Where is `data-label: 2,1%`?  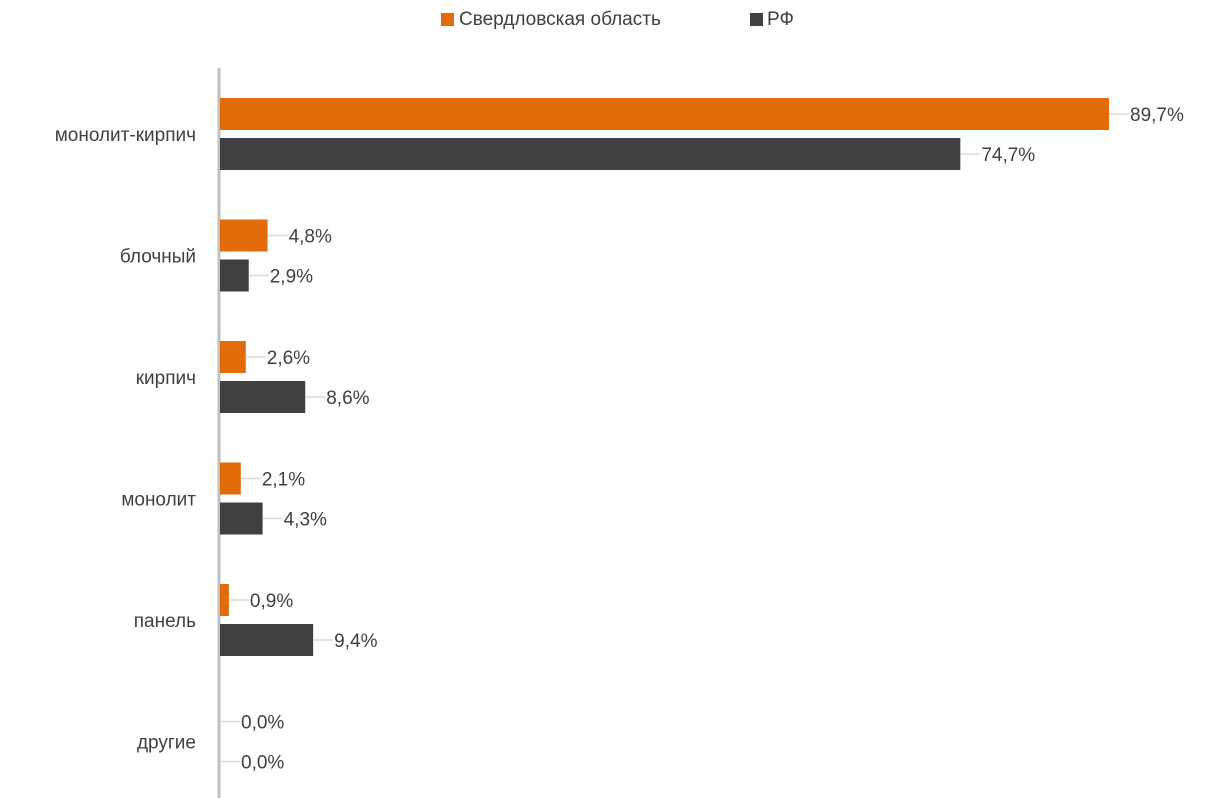 data-label: 2,1% is located at coordinates (283, 480).